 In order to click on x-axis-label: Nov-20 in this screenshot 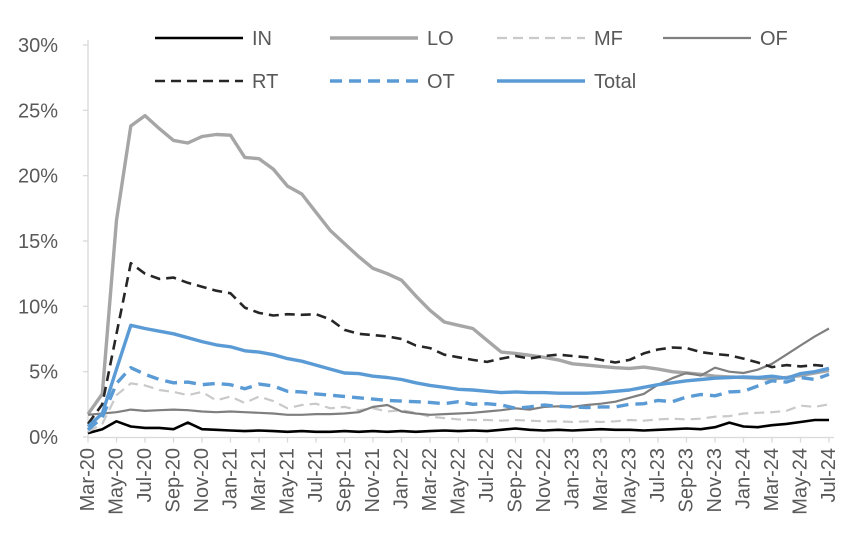, I will do `click(202, 480)`.